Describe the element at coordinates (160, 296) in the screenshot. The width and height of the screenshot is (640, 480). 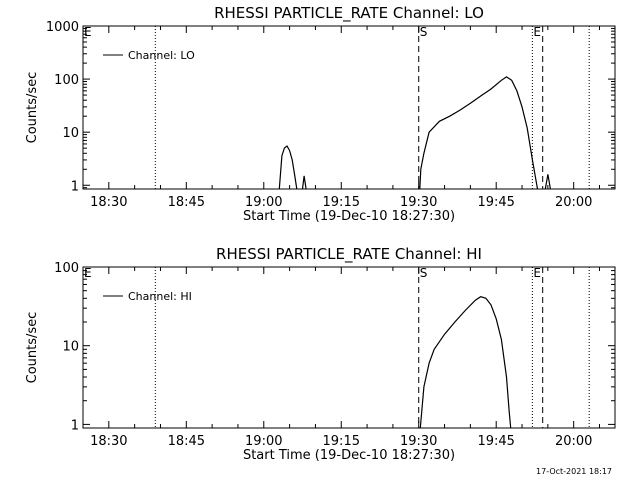
I see `legend-label: Channel: HI` at that location.